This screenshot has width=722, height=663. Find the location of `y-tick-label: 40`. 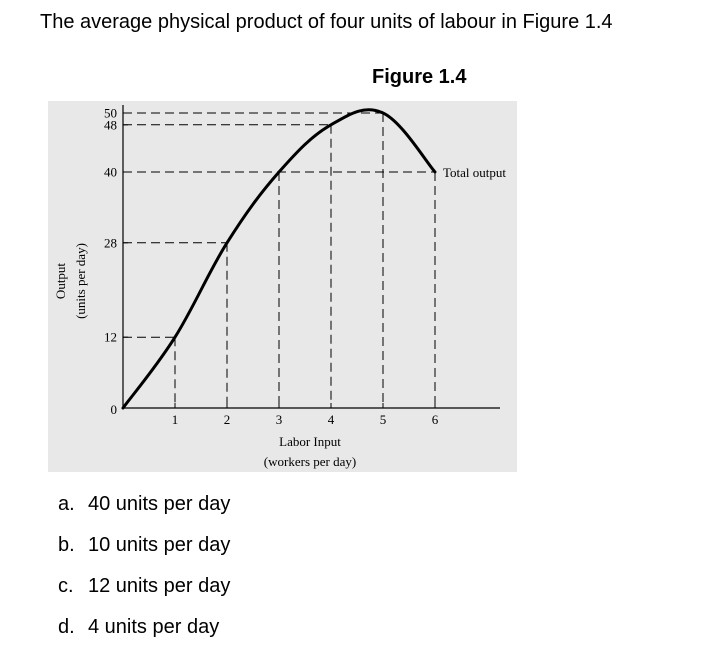

y-tick-label: 40 is located at coordinates (110, 172).